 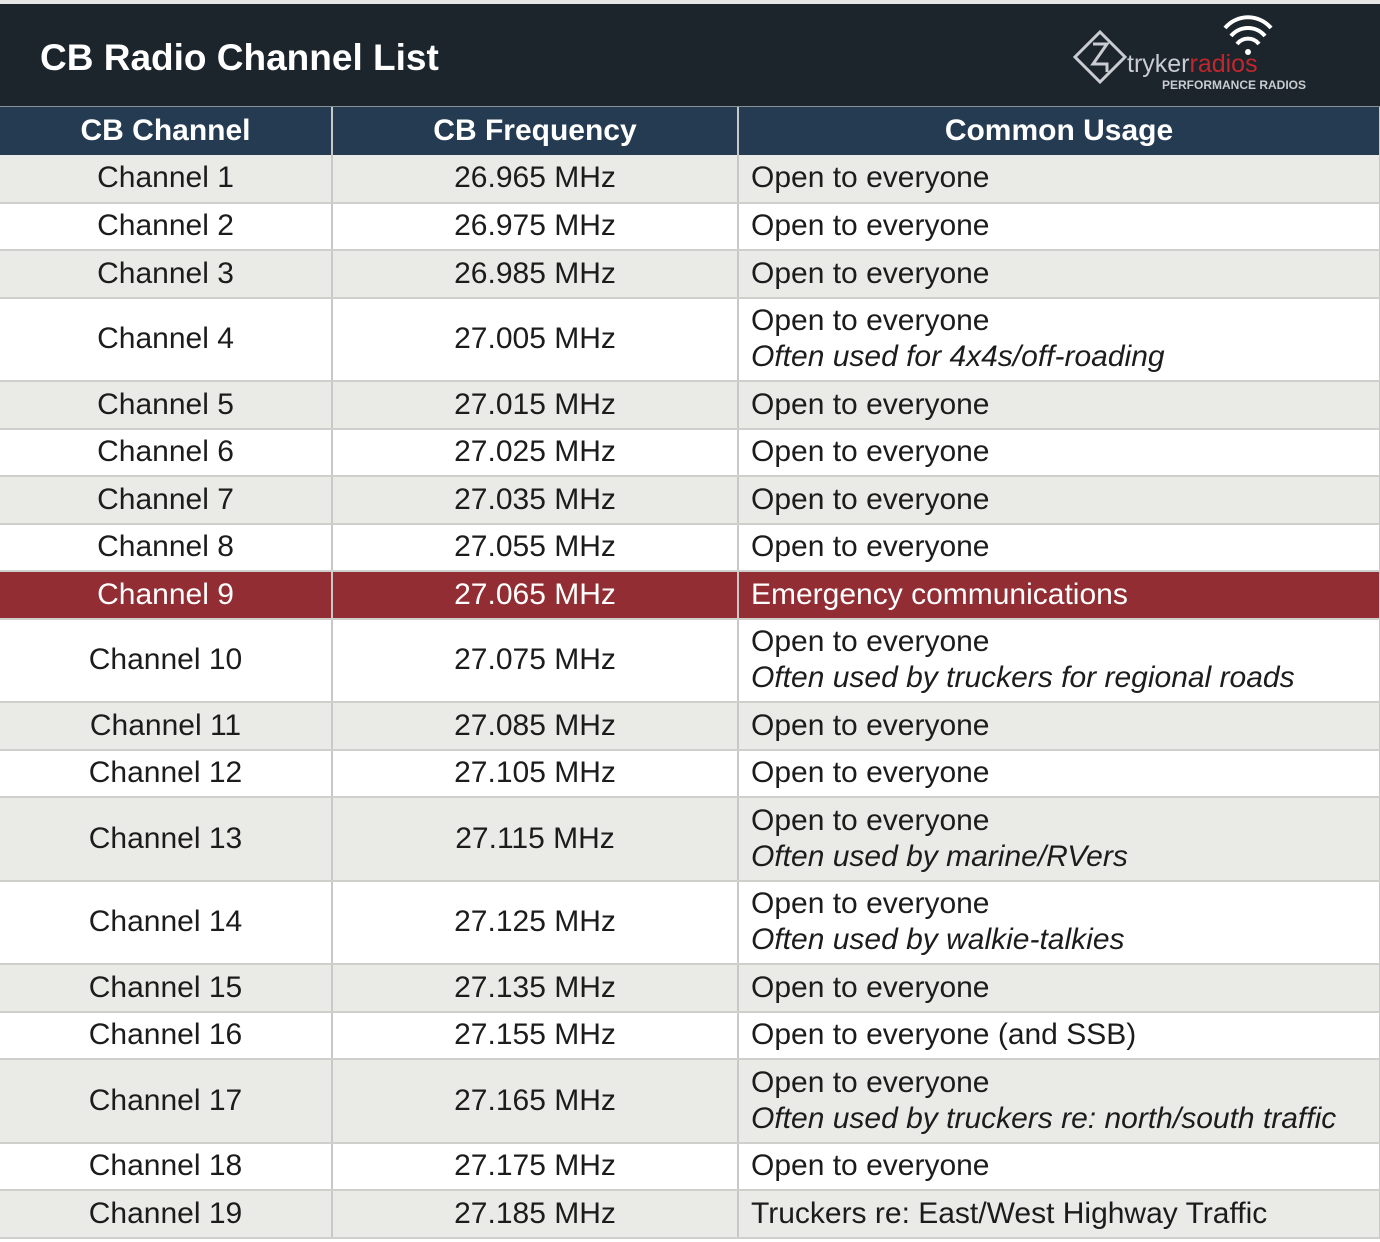 I want to click on usage-note: Often used by marine/RVers, so click(x=939, y=856).